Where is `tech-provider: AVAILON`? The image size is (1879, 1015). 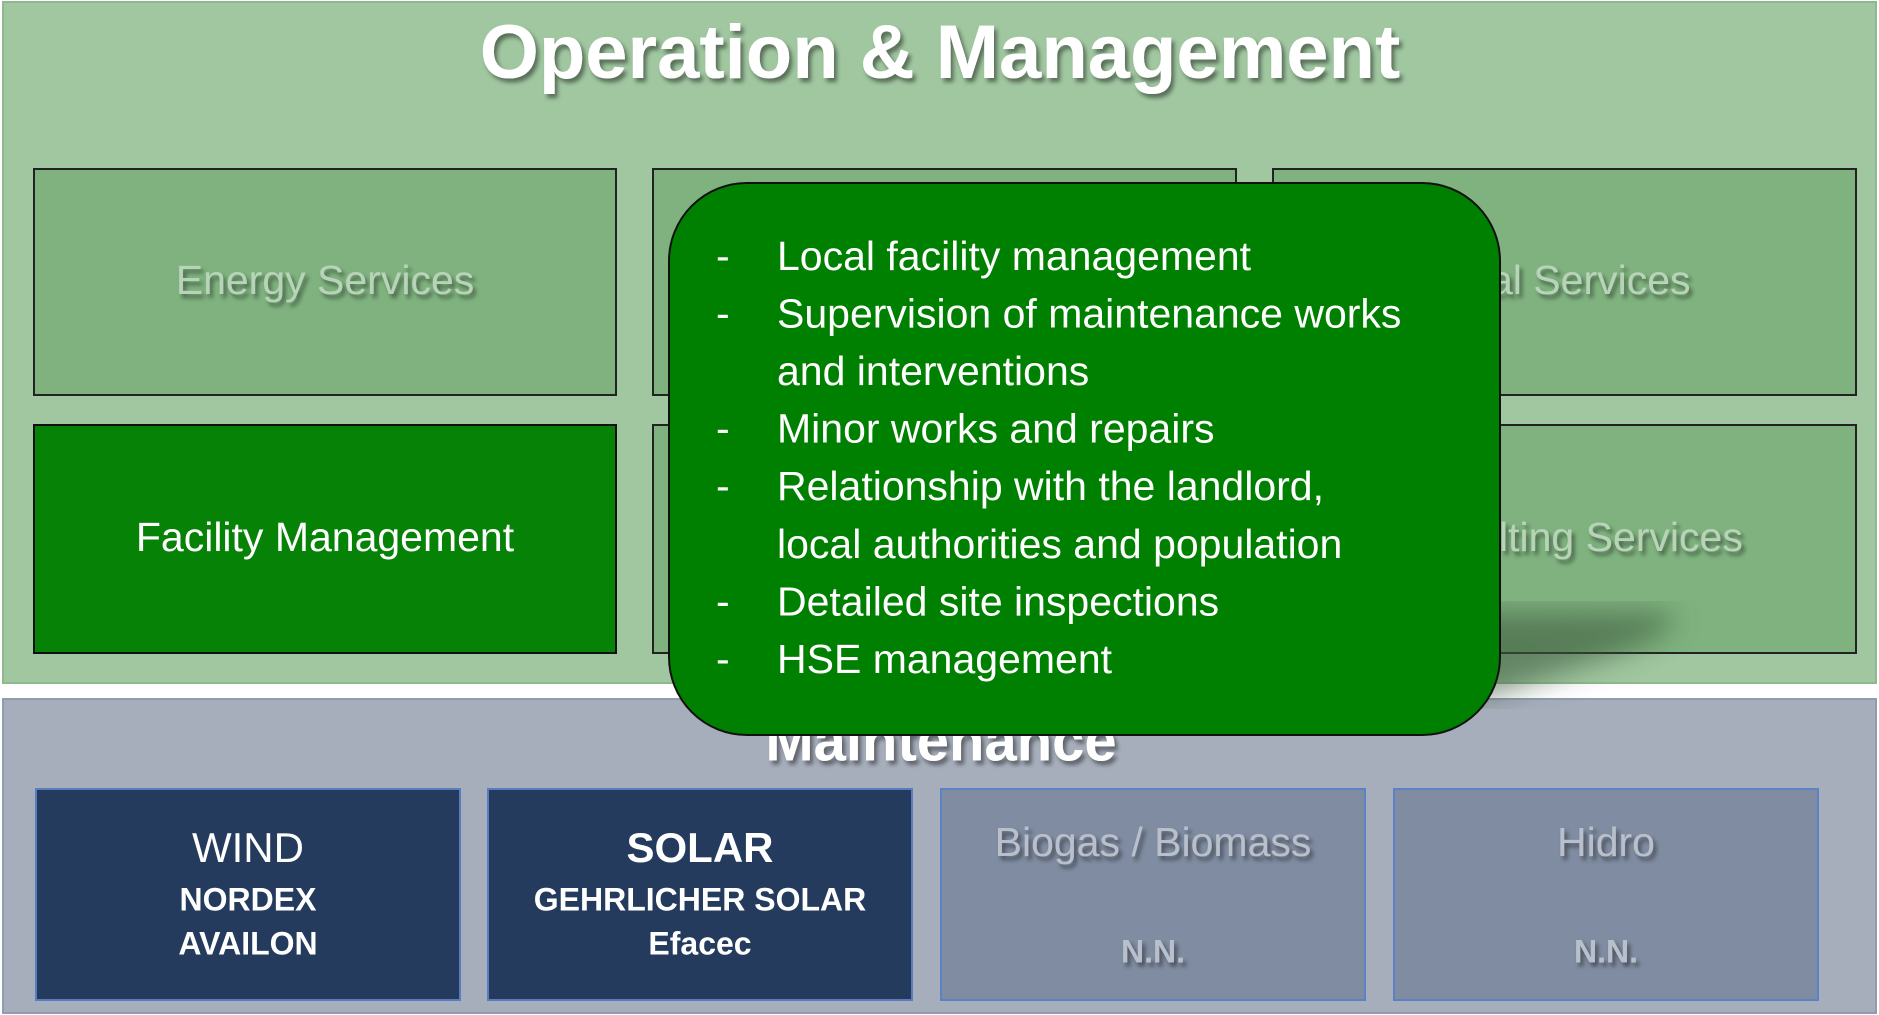
tech-provider: AVAILON is located at coordinates (247, 943).